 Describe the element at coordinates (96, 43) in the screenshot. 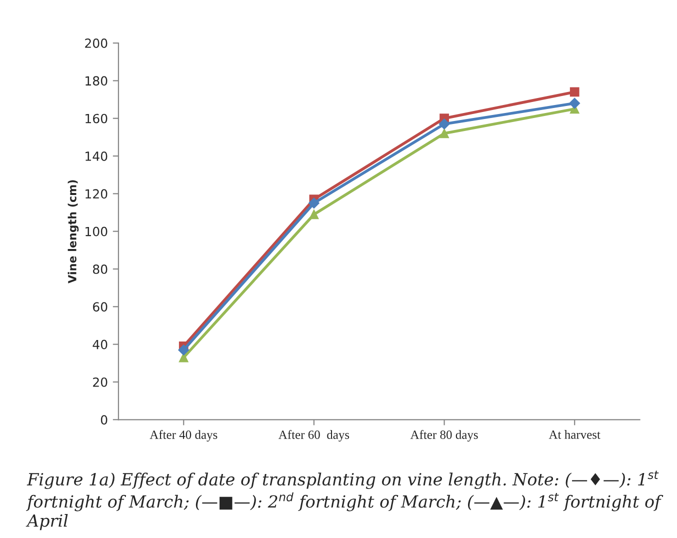

I see `y-tick-label: 200` at that location.